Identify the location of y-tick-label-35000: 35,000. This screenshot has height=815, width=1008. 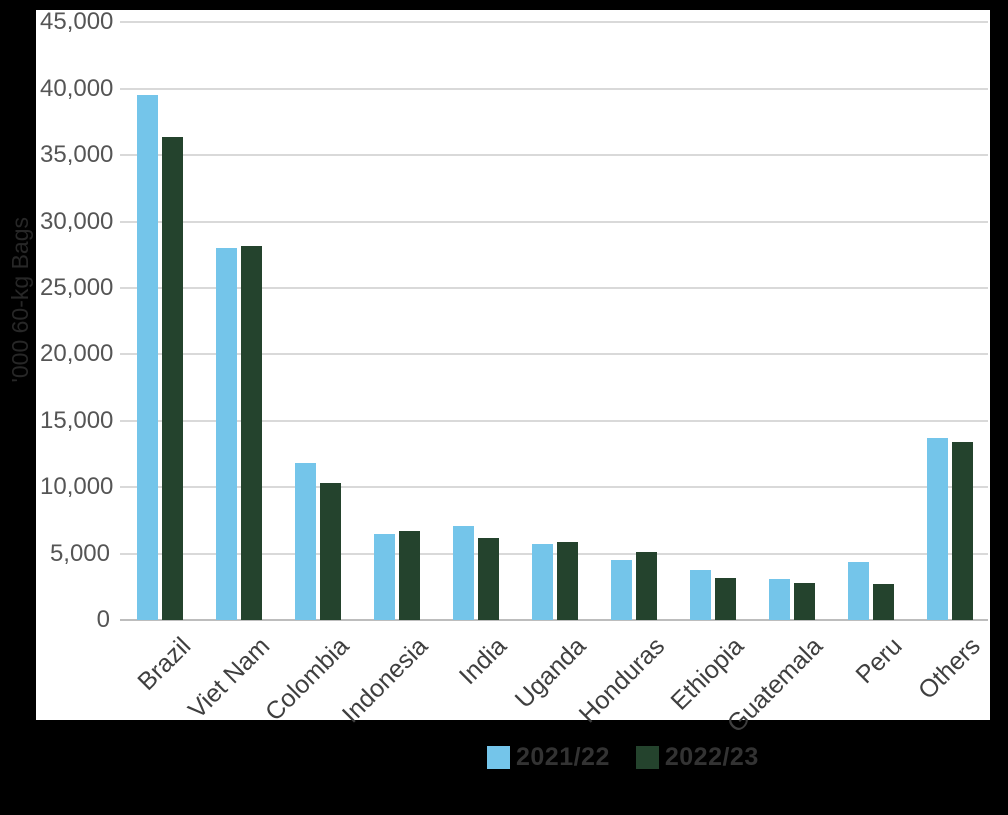
(77, 155).